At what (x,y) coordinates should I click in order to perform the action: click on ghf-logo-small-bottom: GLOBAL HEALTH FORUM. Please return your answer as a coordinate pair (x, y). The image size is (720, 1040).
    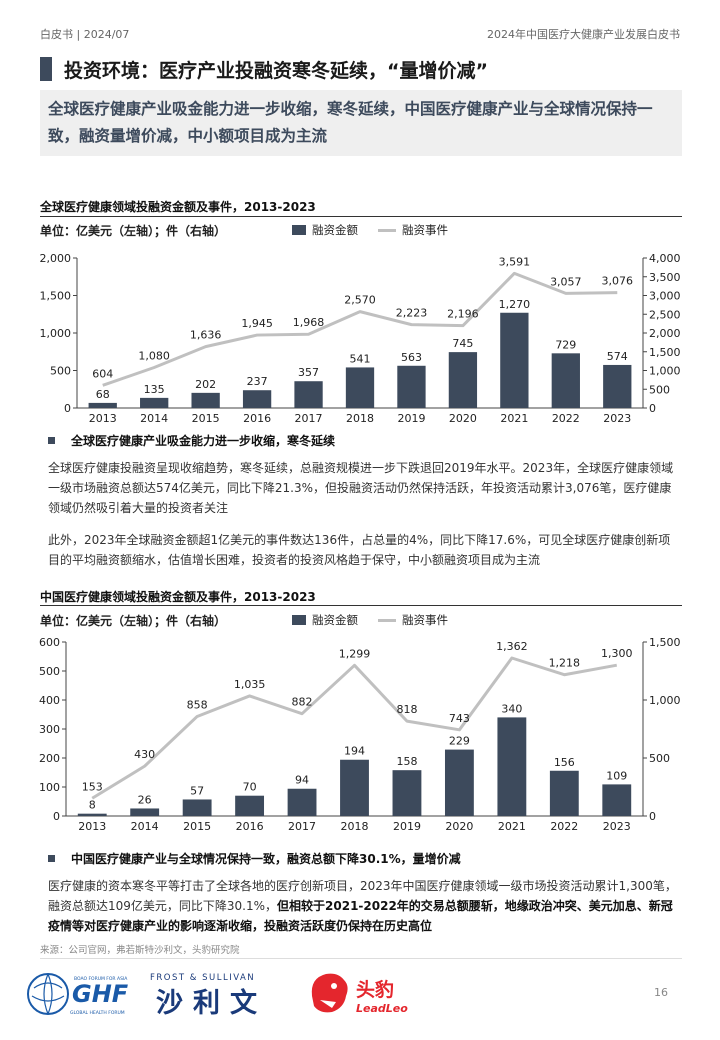
    Looking at the image, I should click on (97, 1013).